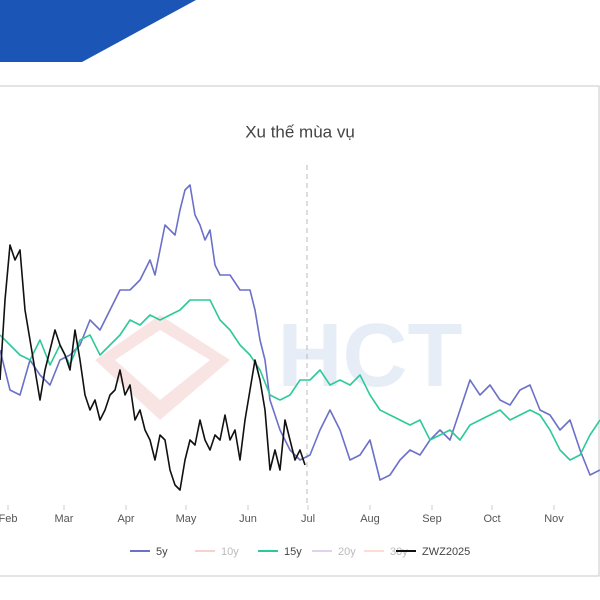 The width and height of the screenshot is (600, 600). Describe the element at coordinates (186, 519) in the screenshot. I see `x-tick-label: May` at that location.